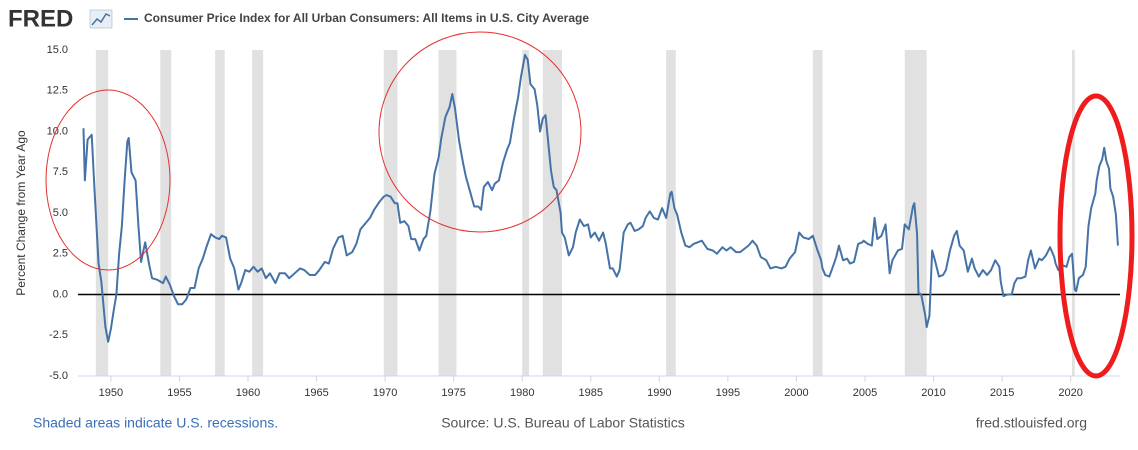  I want to click on y-tick-label: 2.5, so click(60, 254).